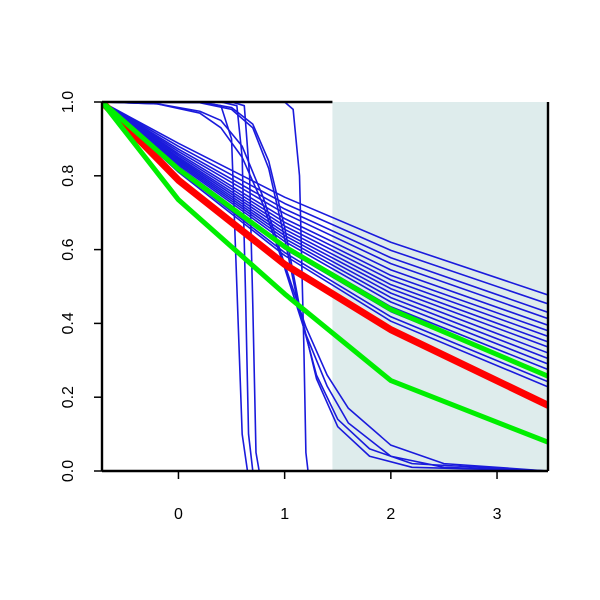 The width and height of the screenshot is (600, 600). What do you see at coordinates (68, 176) in the screenshot?
I see `y-tick-label: 0.8` at bounding box center [68, 176].